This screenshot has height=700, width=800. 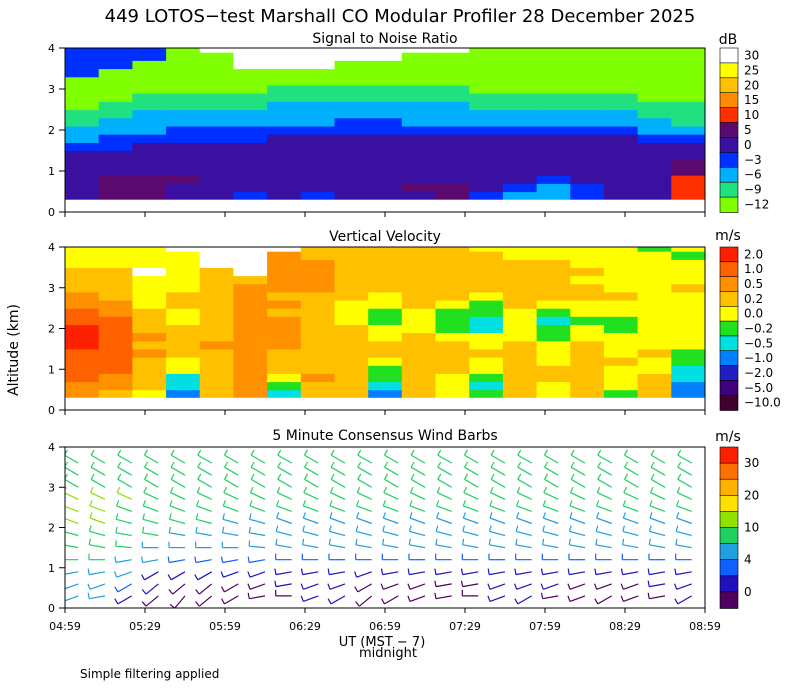 I want to click on vv-colorbar-label: 1.0, so click(x=753, y=269).